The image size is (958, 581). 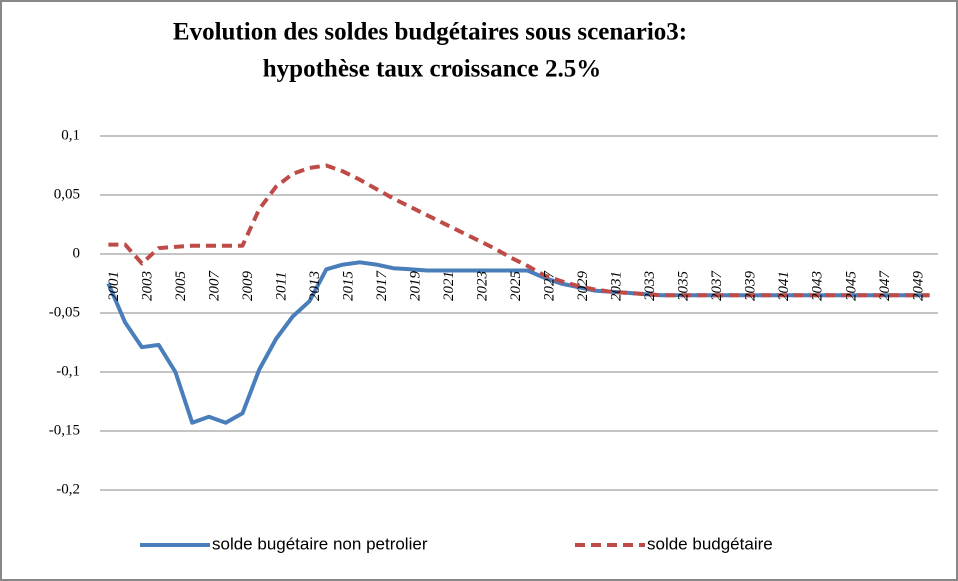 I want to click on y-tick-label: -0,15, so click(x=64, y=430).